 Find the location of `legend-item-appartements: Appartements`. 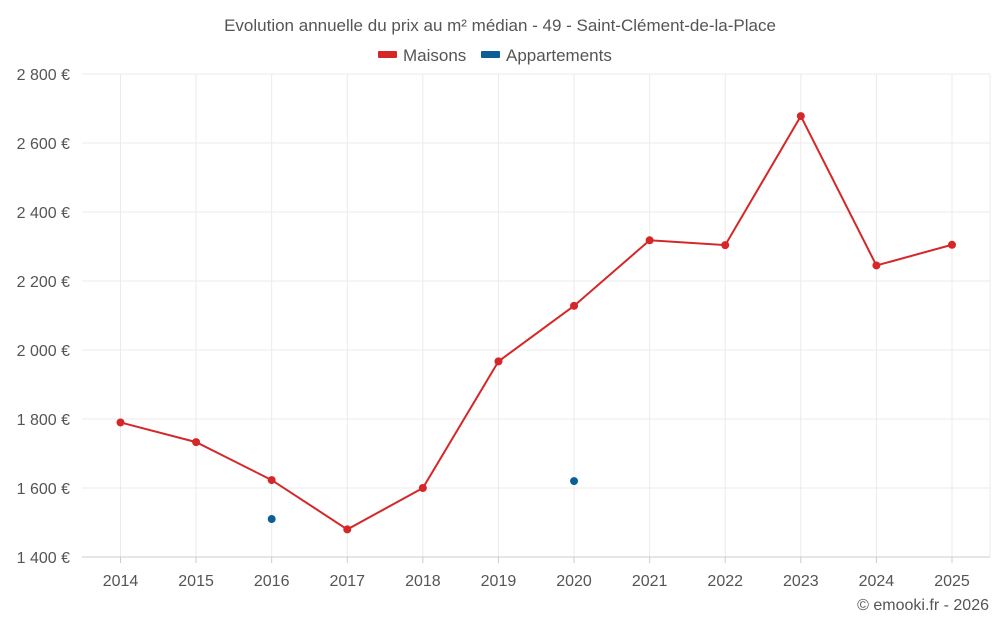

legend-item-appartements: Appartements is located at coordinates (546, 55).